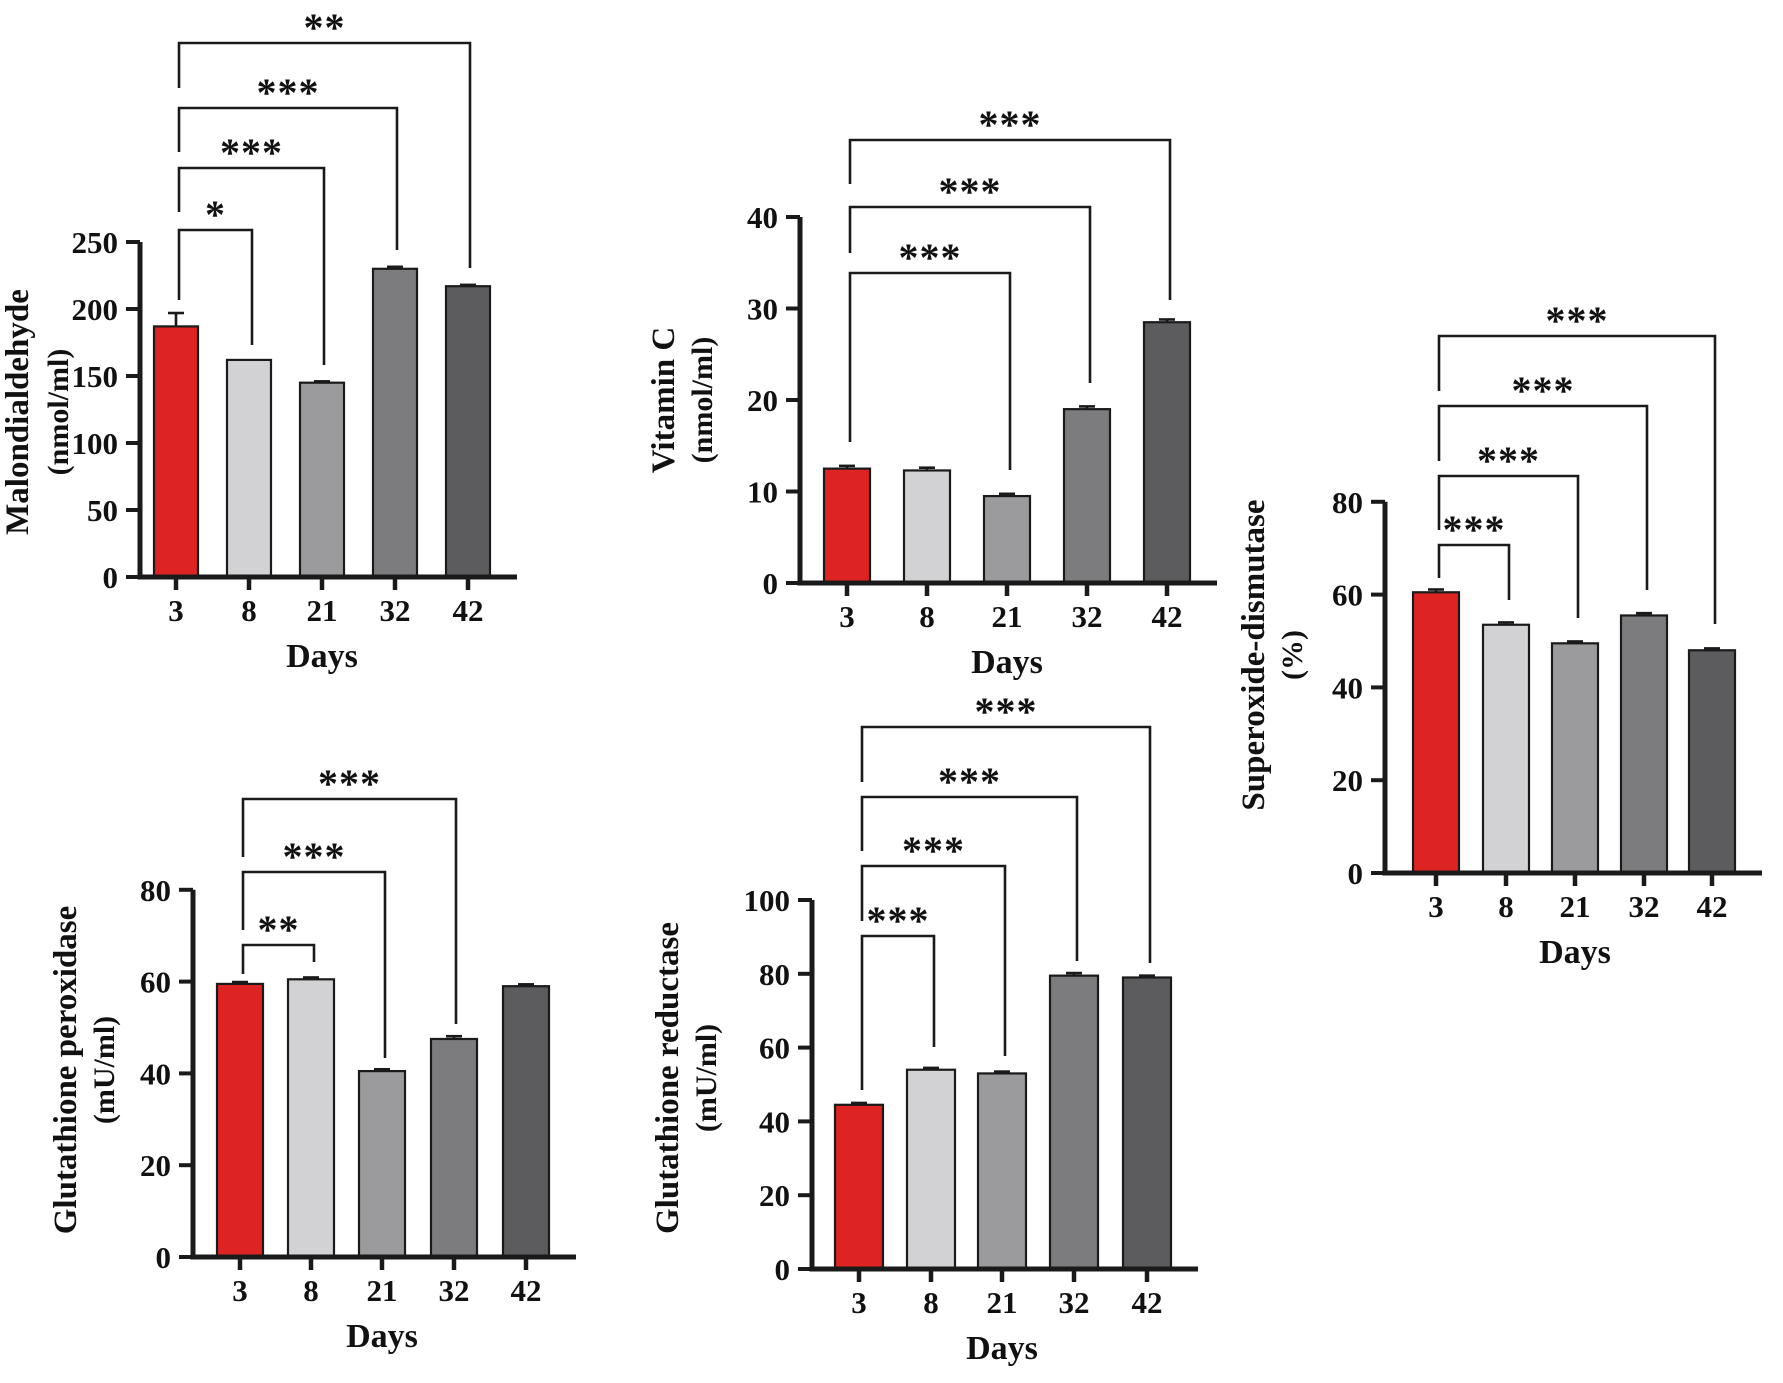  What do you see at coordinates (279, 929) in the screenshot?
I see `sig-stars-3vs8: **` at bounding box center [279, 929].